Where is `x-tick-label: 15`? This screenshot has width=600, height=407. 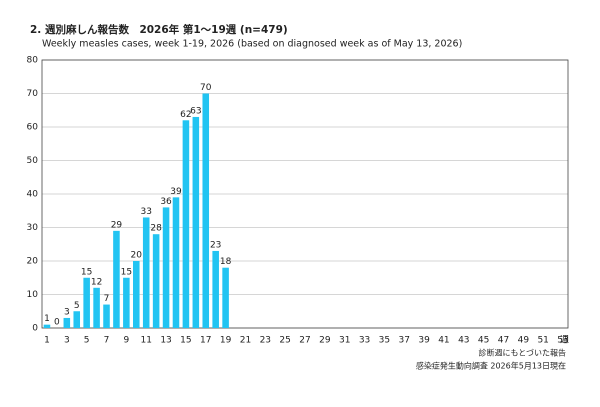
x-tick-label: 15 is located at coordinates (185, 341).